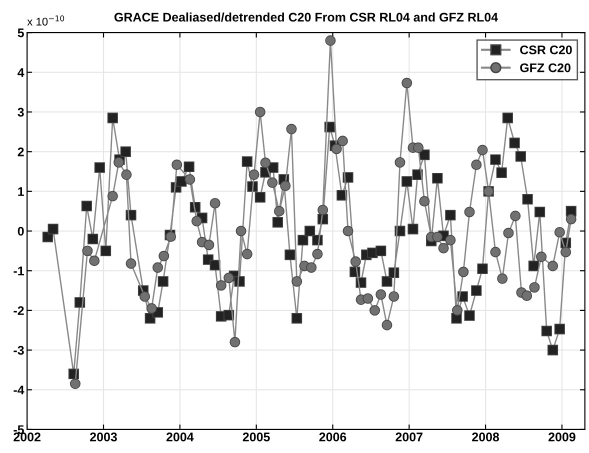 This screenshot has height=453, width=589. I want to click on x-tick-label: 2007, so click(409, 437).